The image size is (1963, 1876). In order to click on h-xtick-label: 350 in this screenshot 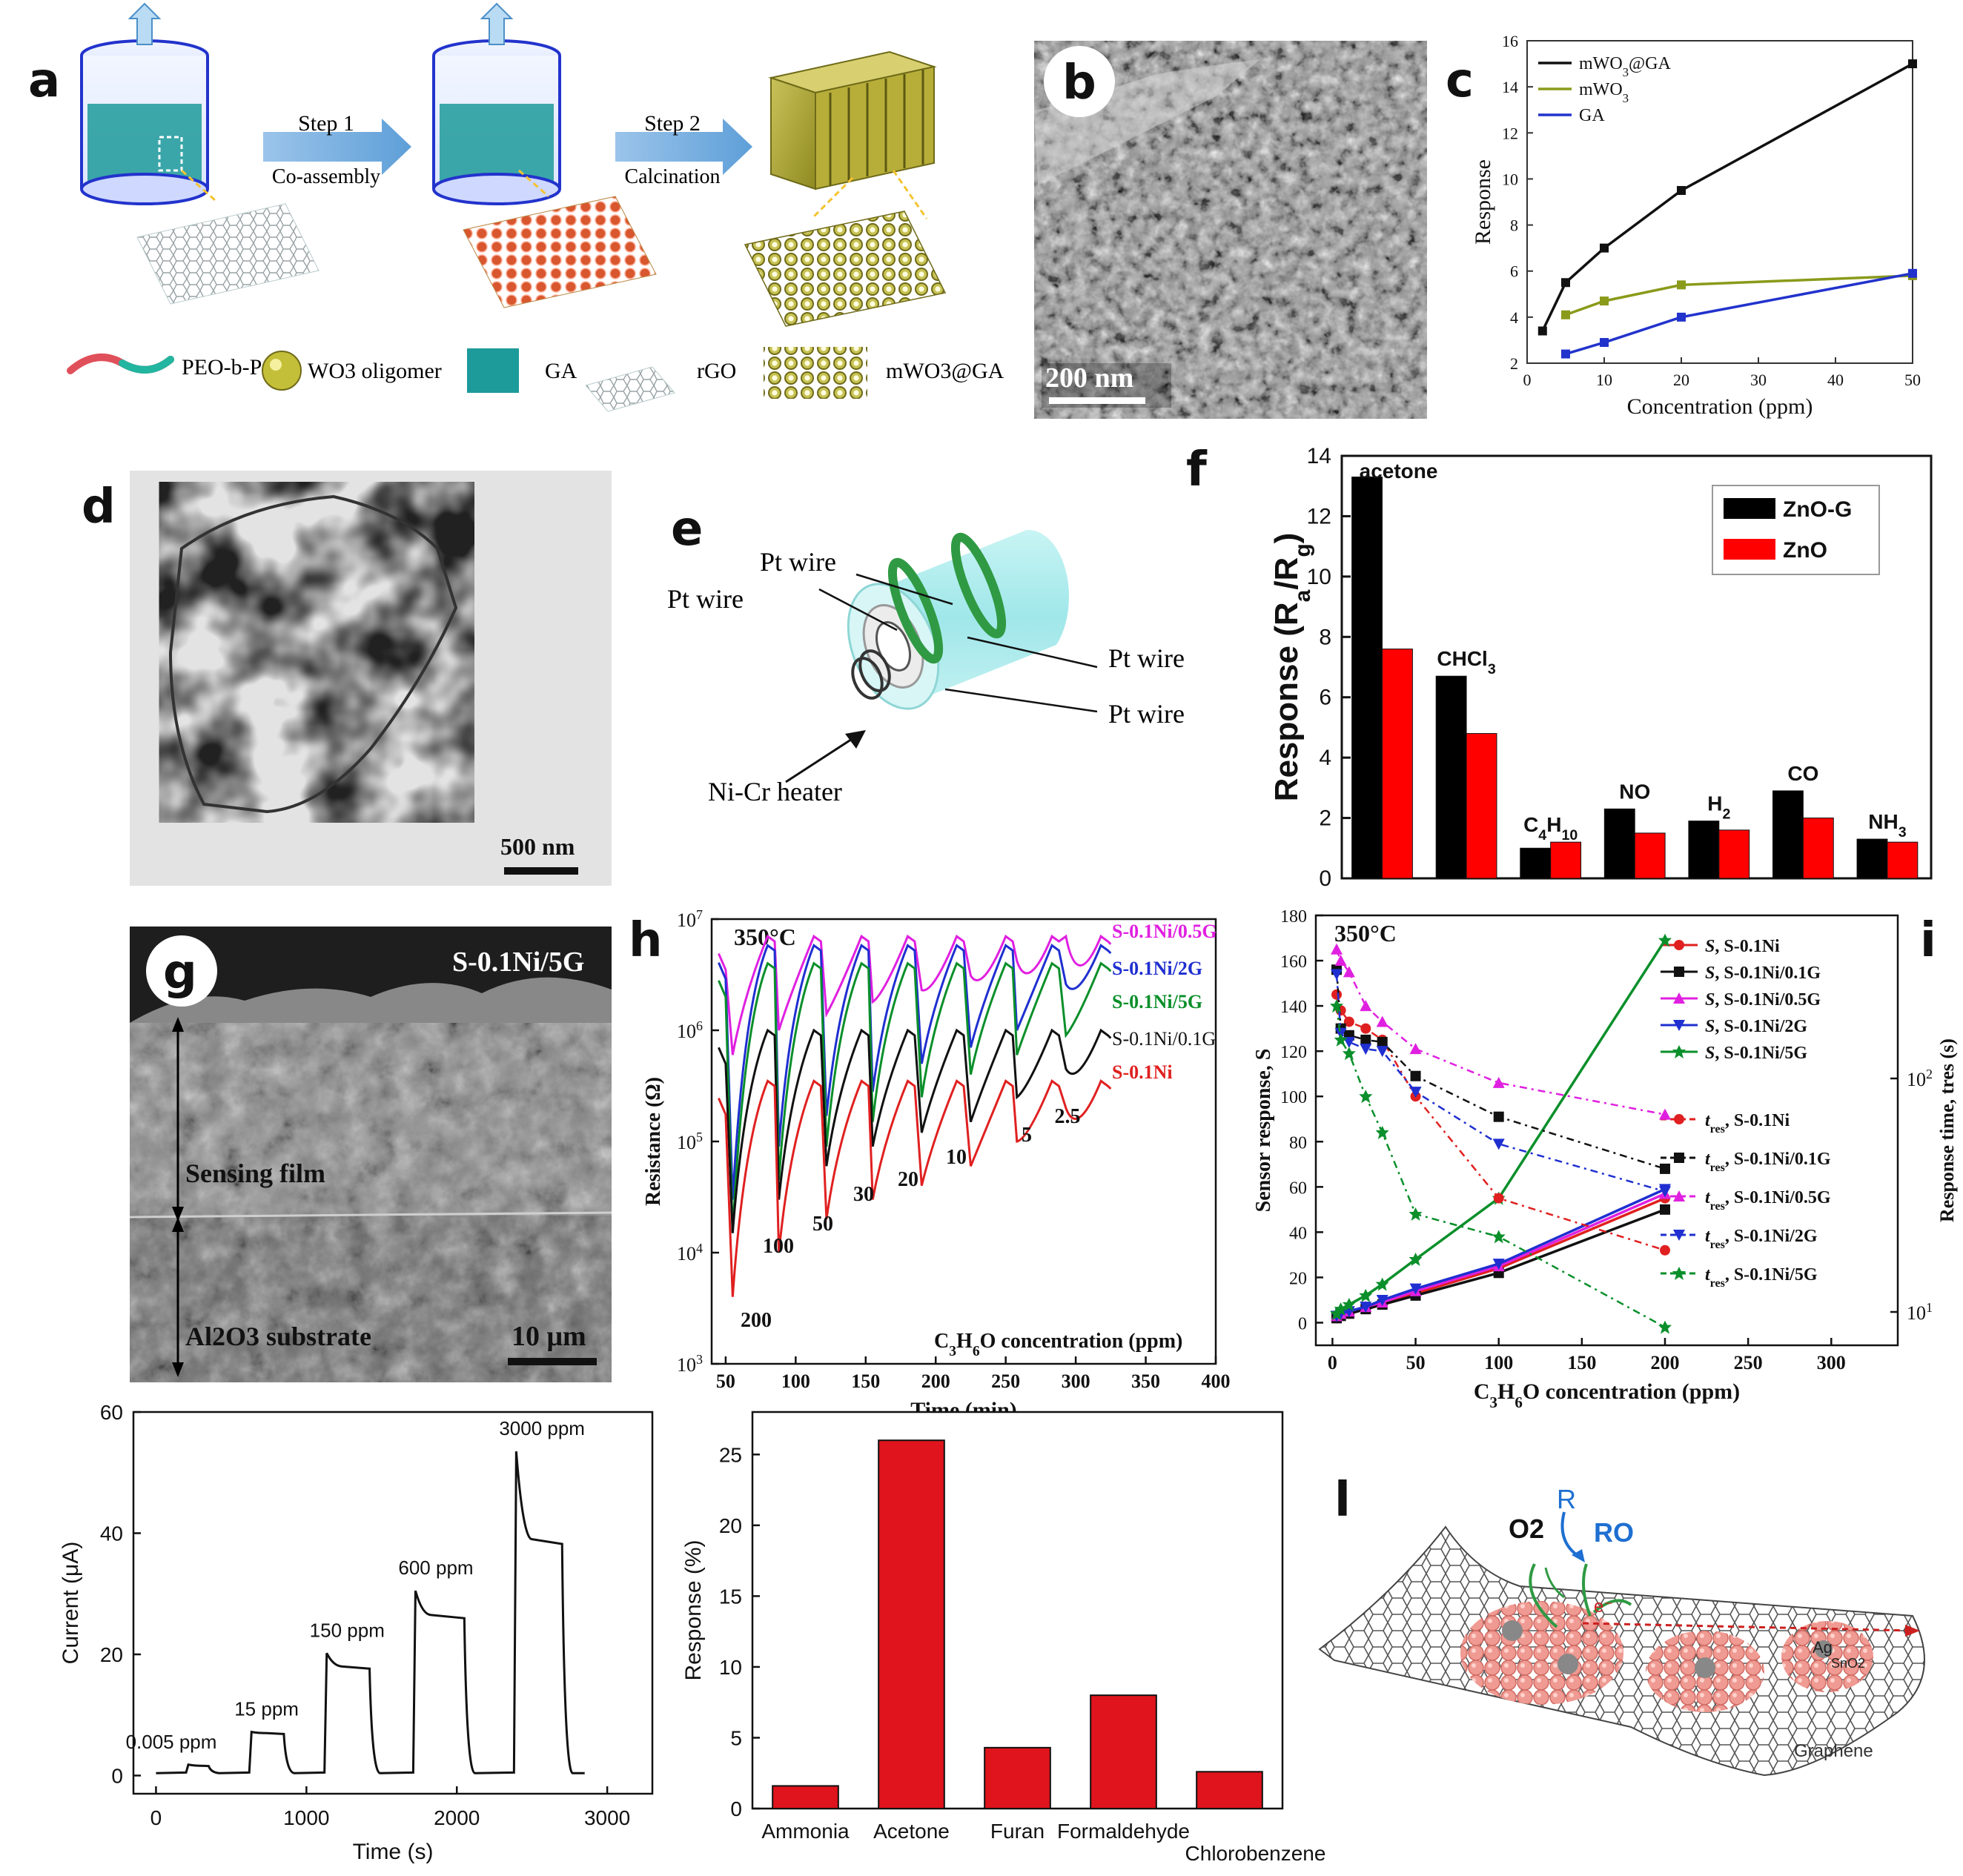, I will do `click(1145, 1381)`.